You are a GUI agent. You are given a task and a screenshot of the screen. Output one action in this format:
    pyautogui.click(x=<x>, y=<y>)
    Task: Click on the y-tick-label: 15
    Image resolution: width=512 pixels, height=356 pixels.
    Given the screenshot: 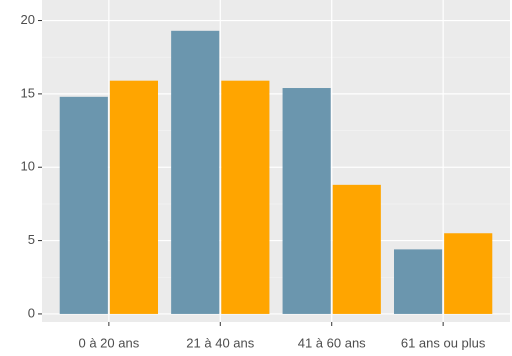 What is the action you would take?
    pyautogui.click(x=28, y=92)
    